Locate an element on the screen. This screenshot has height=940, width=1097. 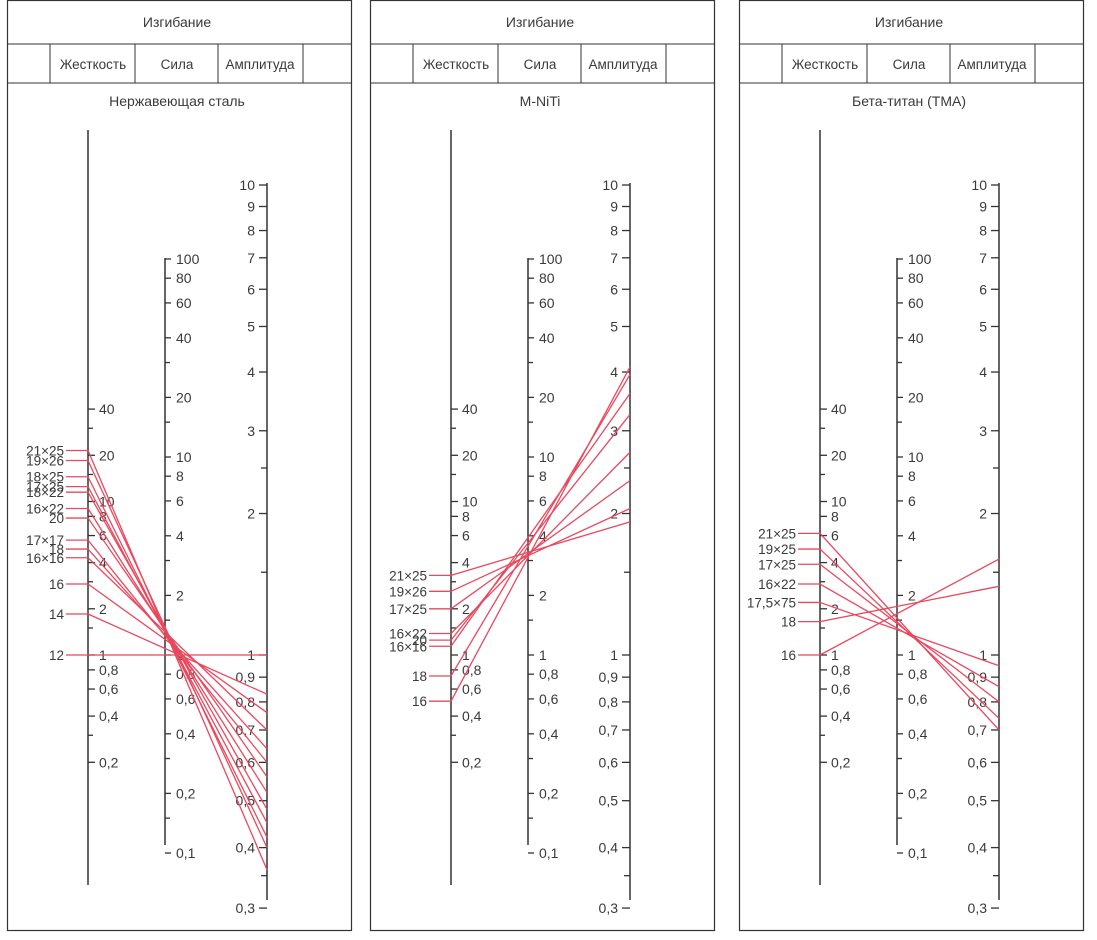
force-tick-label: 0,2 is located at coordinates (186, 793).